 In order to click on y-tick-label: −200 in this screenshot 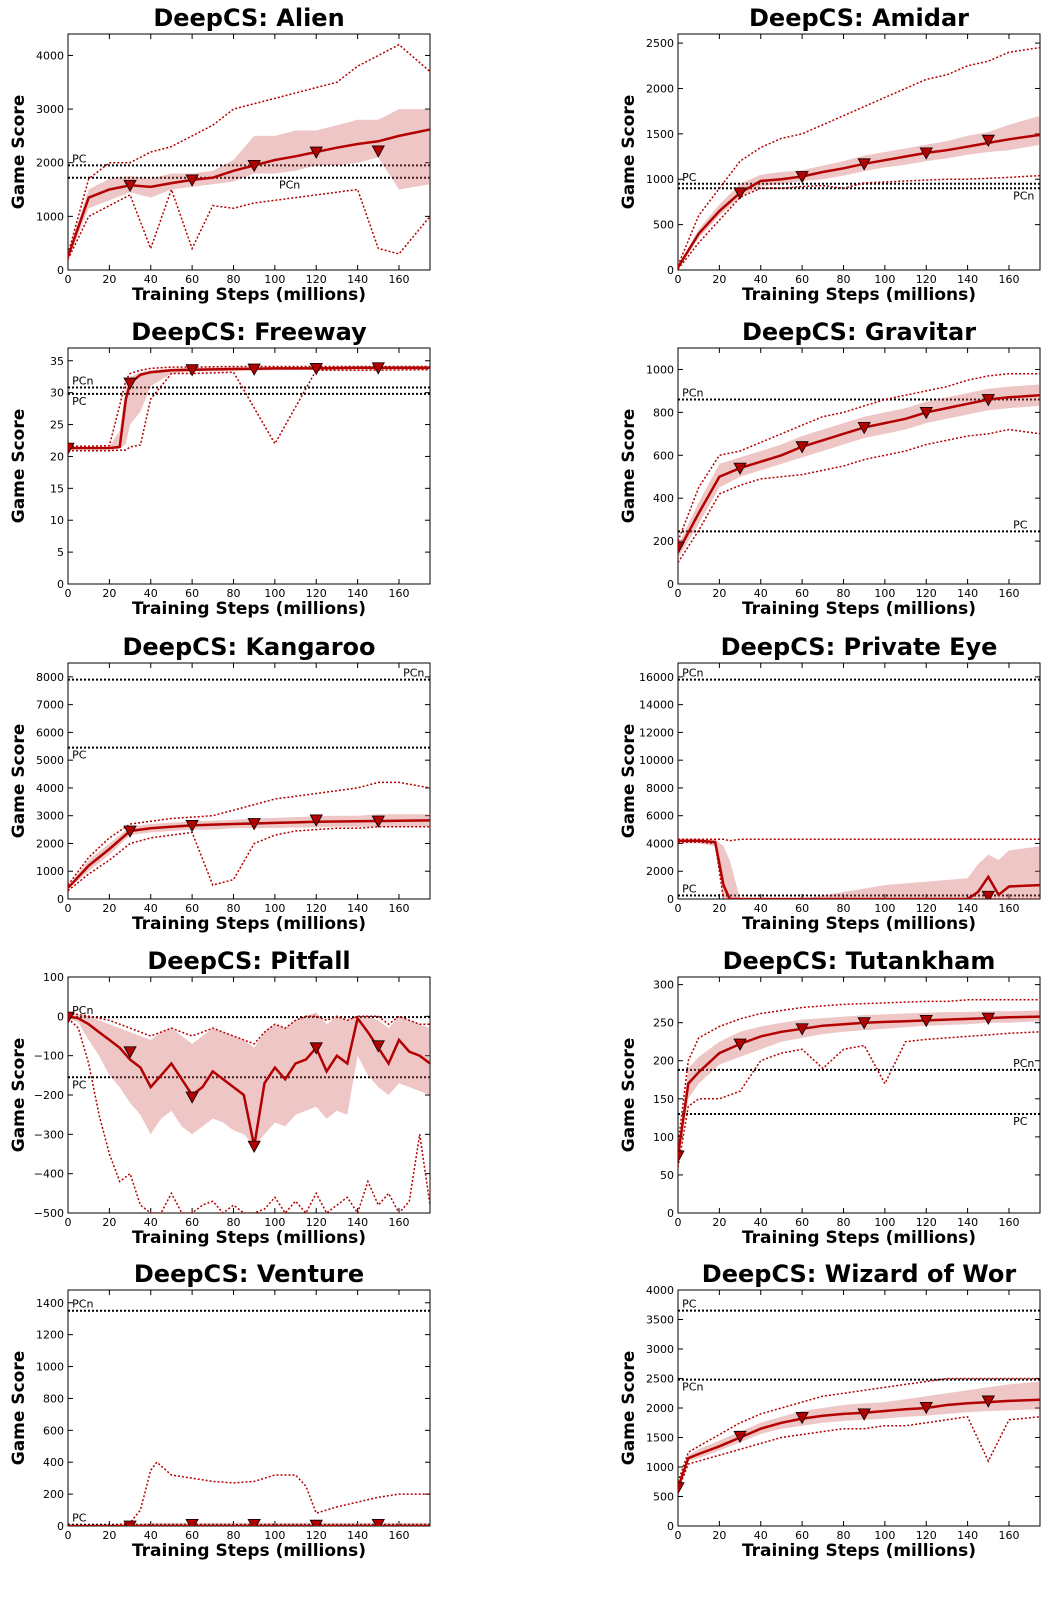, I will do `click(49, 1095)`.